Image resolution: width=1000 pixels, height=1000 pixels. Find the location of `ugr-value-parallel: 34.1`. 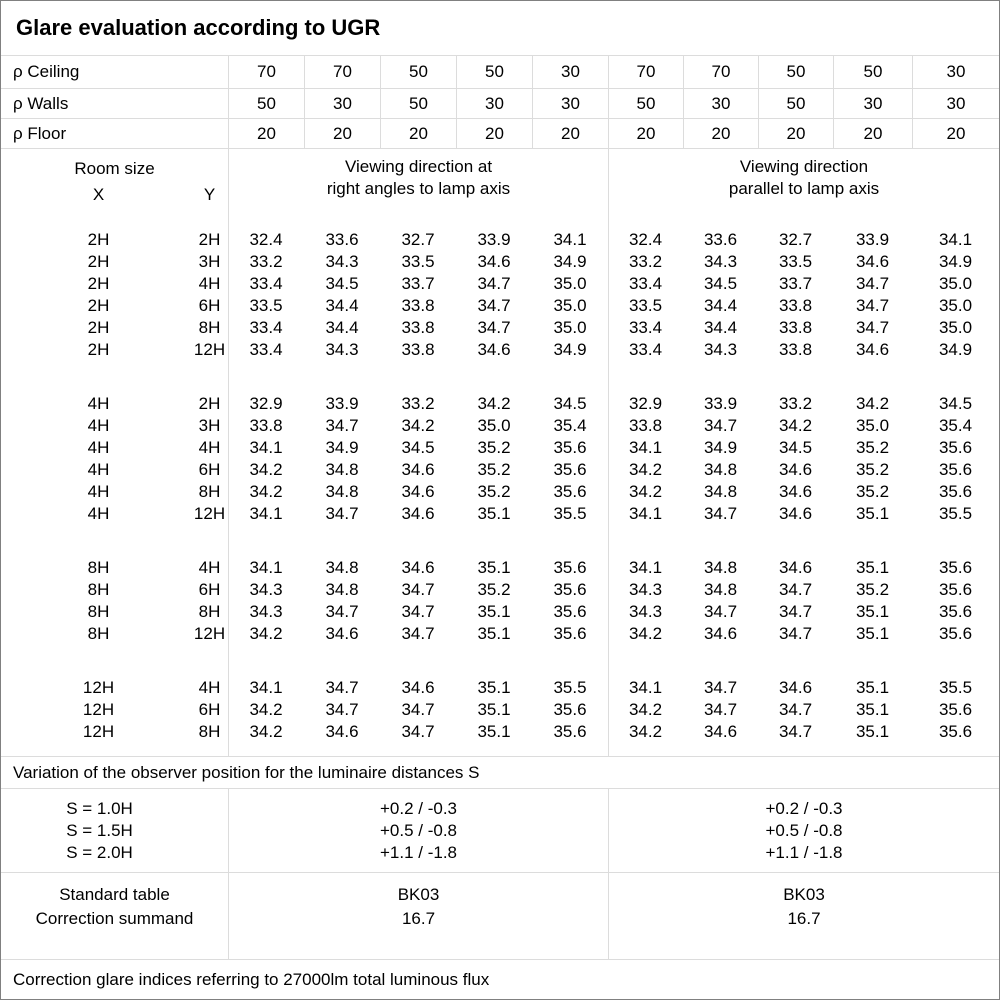

ugr-value-parallel: 34.1 is located at coordinates (955, 239).